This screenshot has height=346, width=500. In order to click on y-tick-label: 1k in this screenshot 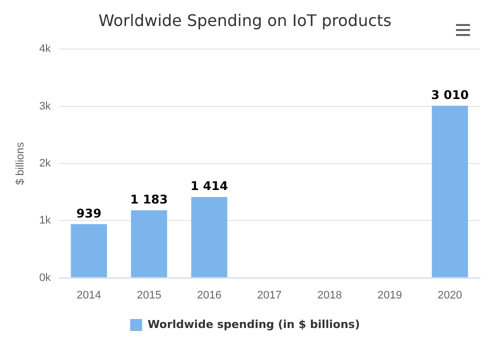, I will do `click(45, 220)`.